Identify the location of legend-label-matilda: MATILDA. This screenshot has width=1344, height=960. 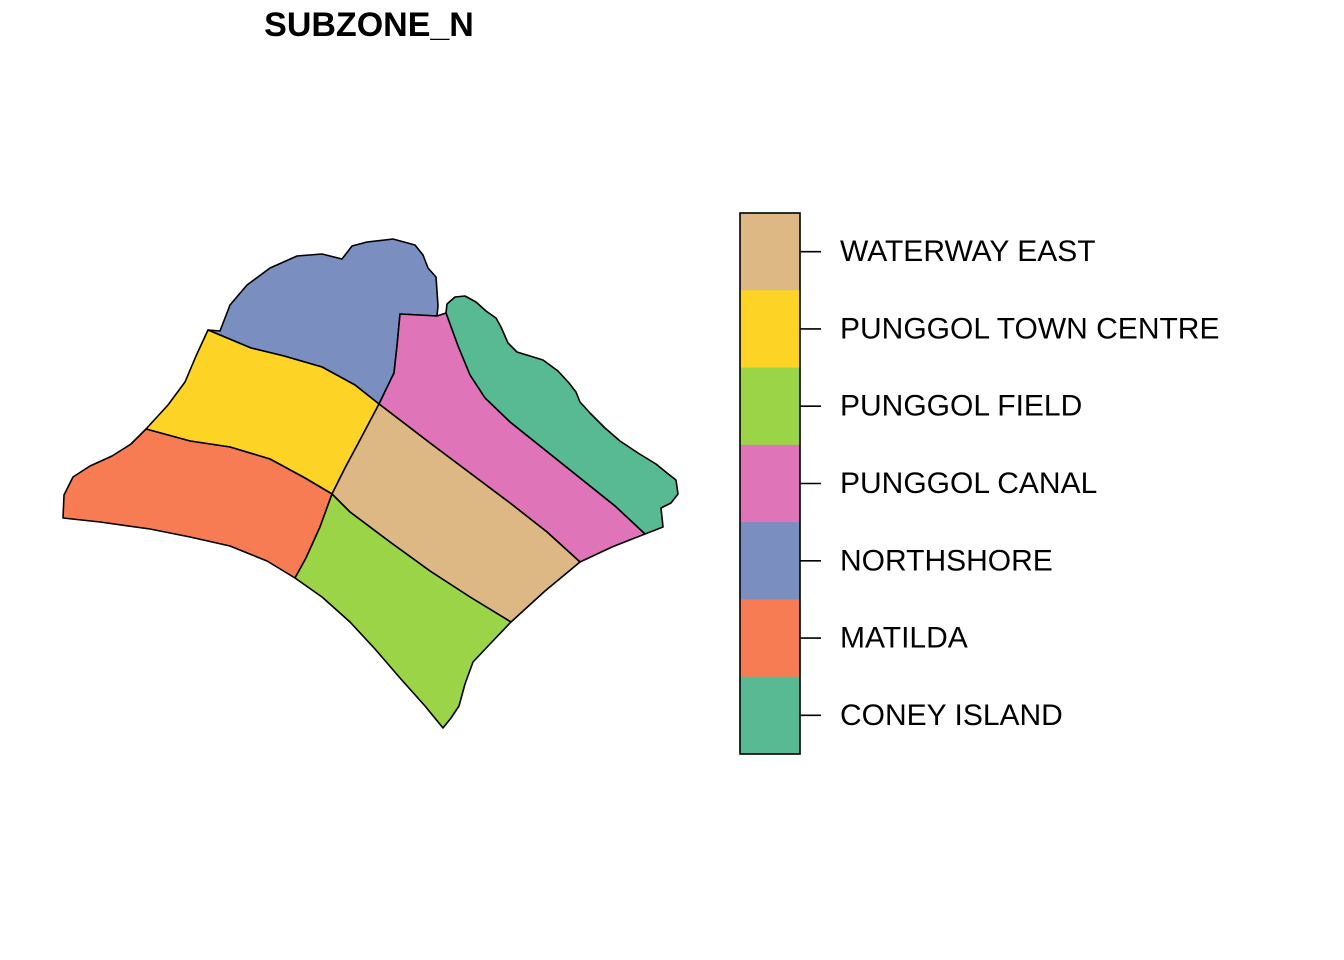
(904, 638).